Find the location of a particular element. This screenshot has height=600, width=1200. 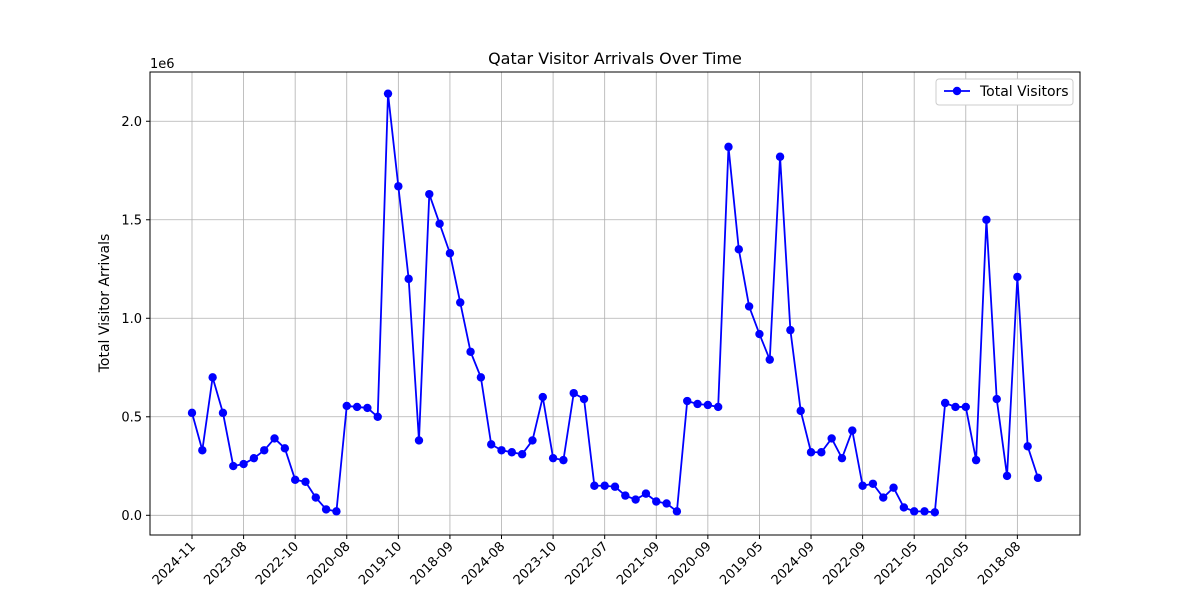

y-axis: 0.0 0.5 1.0 1.5 2.0 is located at coordinates (135, 319).